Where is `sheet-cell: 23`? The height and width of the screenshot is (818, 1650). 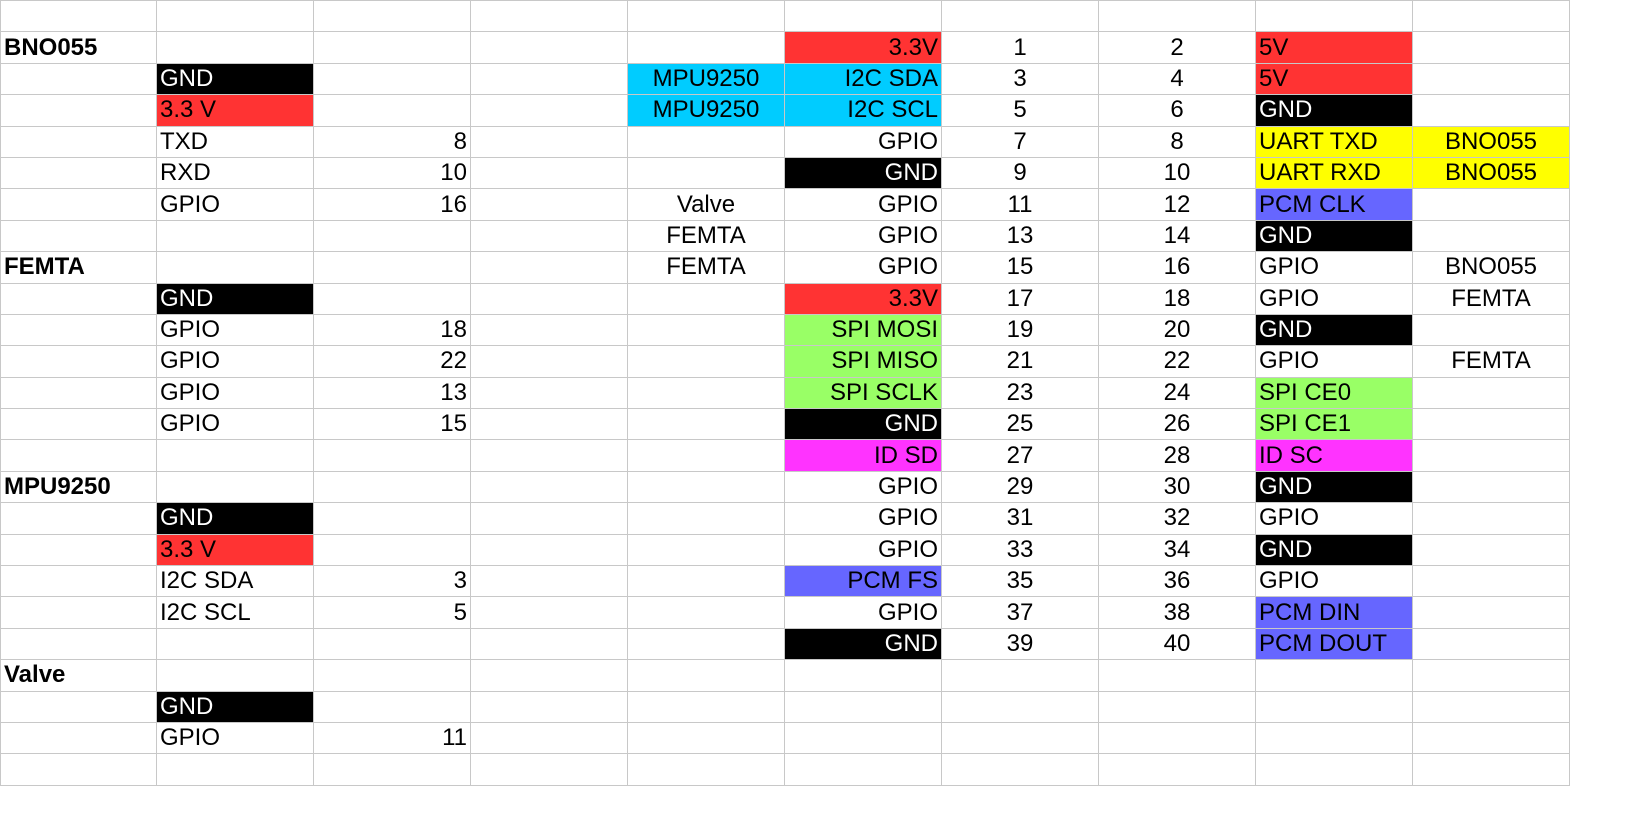 sheet-cell: 23 is located at coordinates (1020, 393).